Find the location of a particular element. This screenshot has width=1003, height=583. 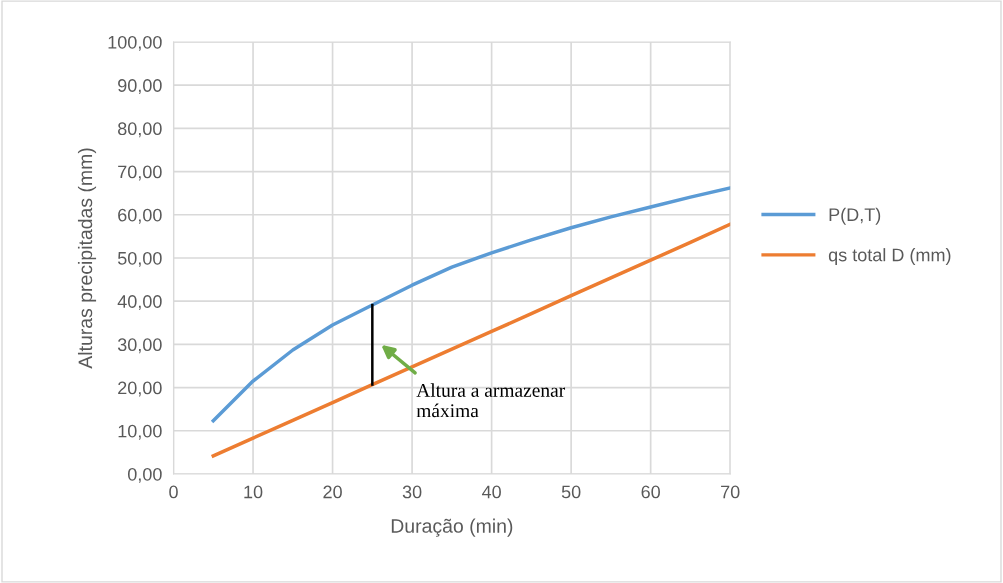

y-tick-label: 10,00 is located at coordinates (140, 432).